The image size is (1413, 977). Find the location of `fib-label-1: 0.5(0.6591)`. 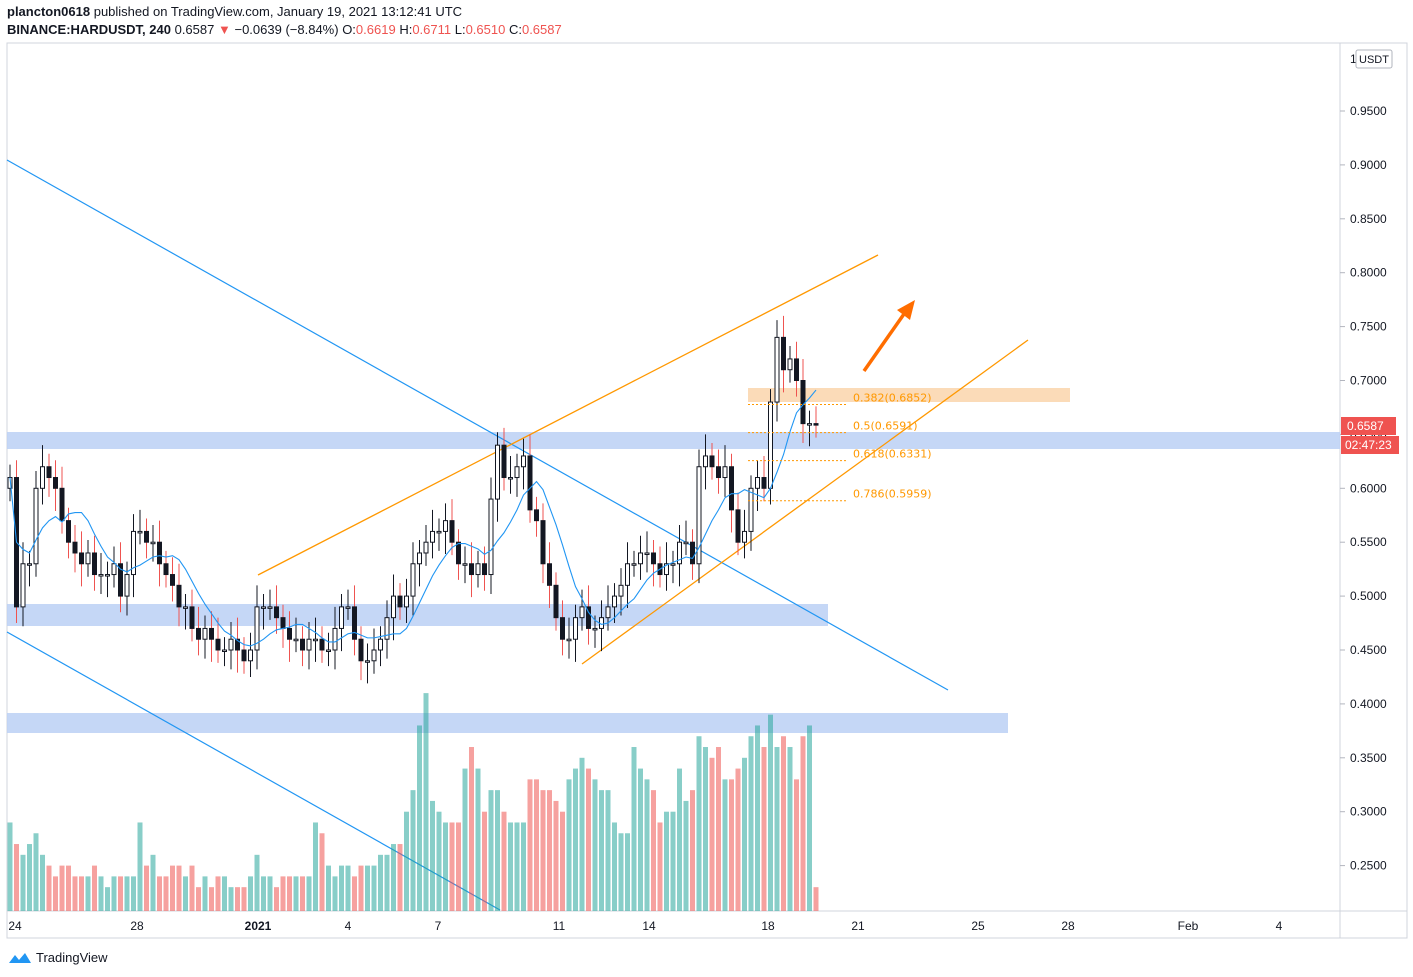

fib-label-1: 0.5(0.6591) is located at coordinates (885, 426).